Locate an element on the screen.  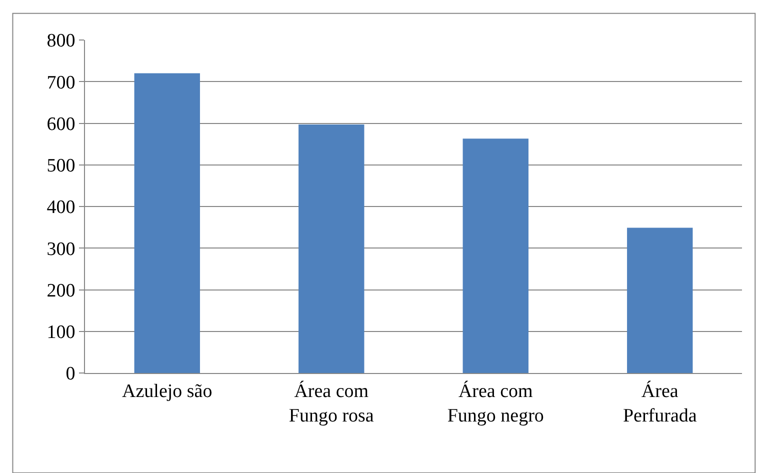
y-tick-label: 100 is located at coordinates (61, 333).